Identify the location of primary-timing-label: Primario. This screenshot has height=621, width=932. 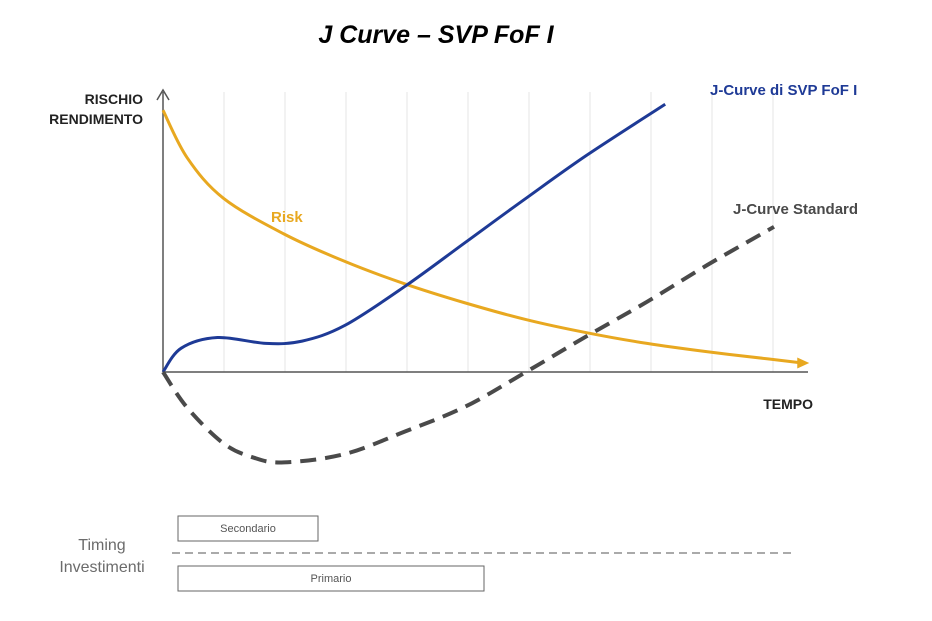
(331, 579).